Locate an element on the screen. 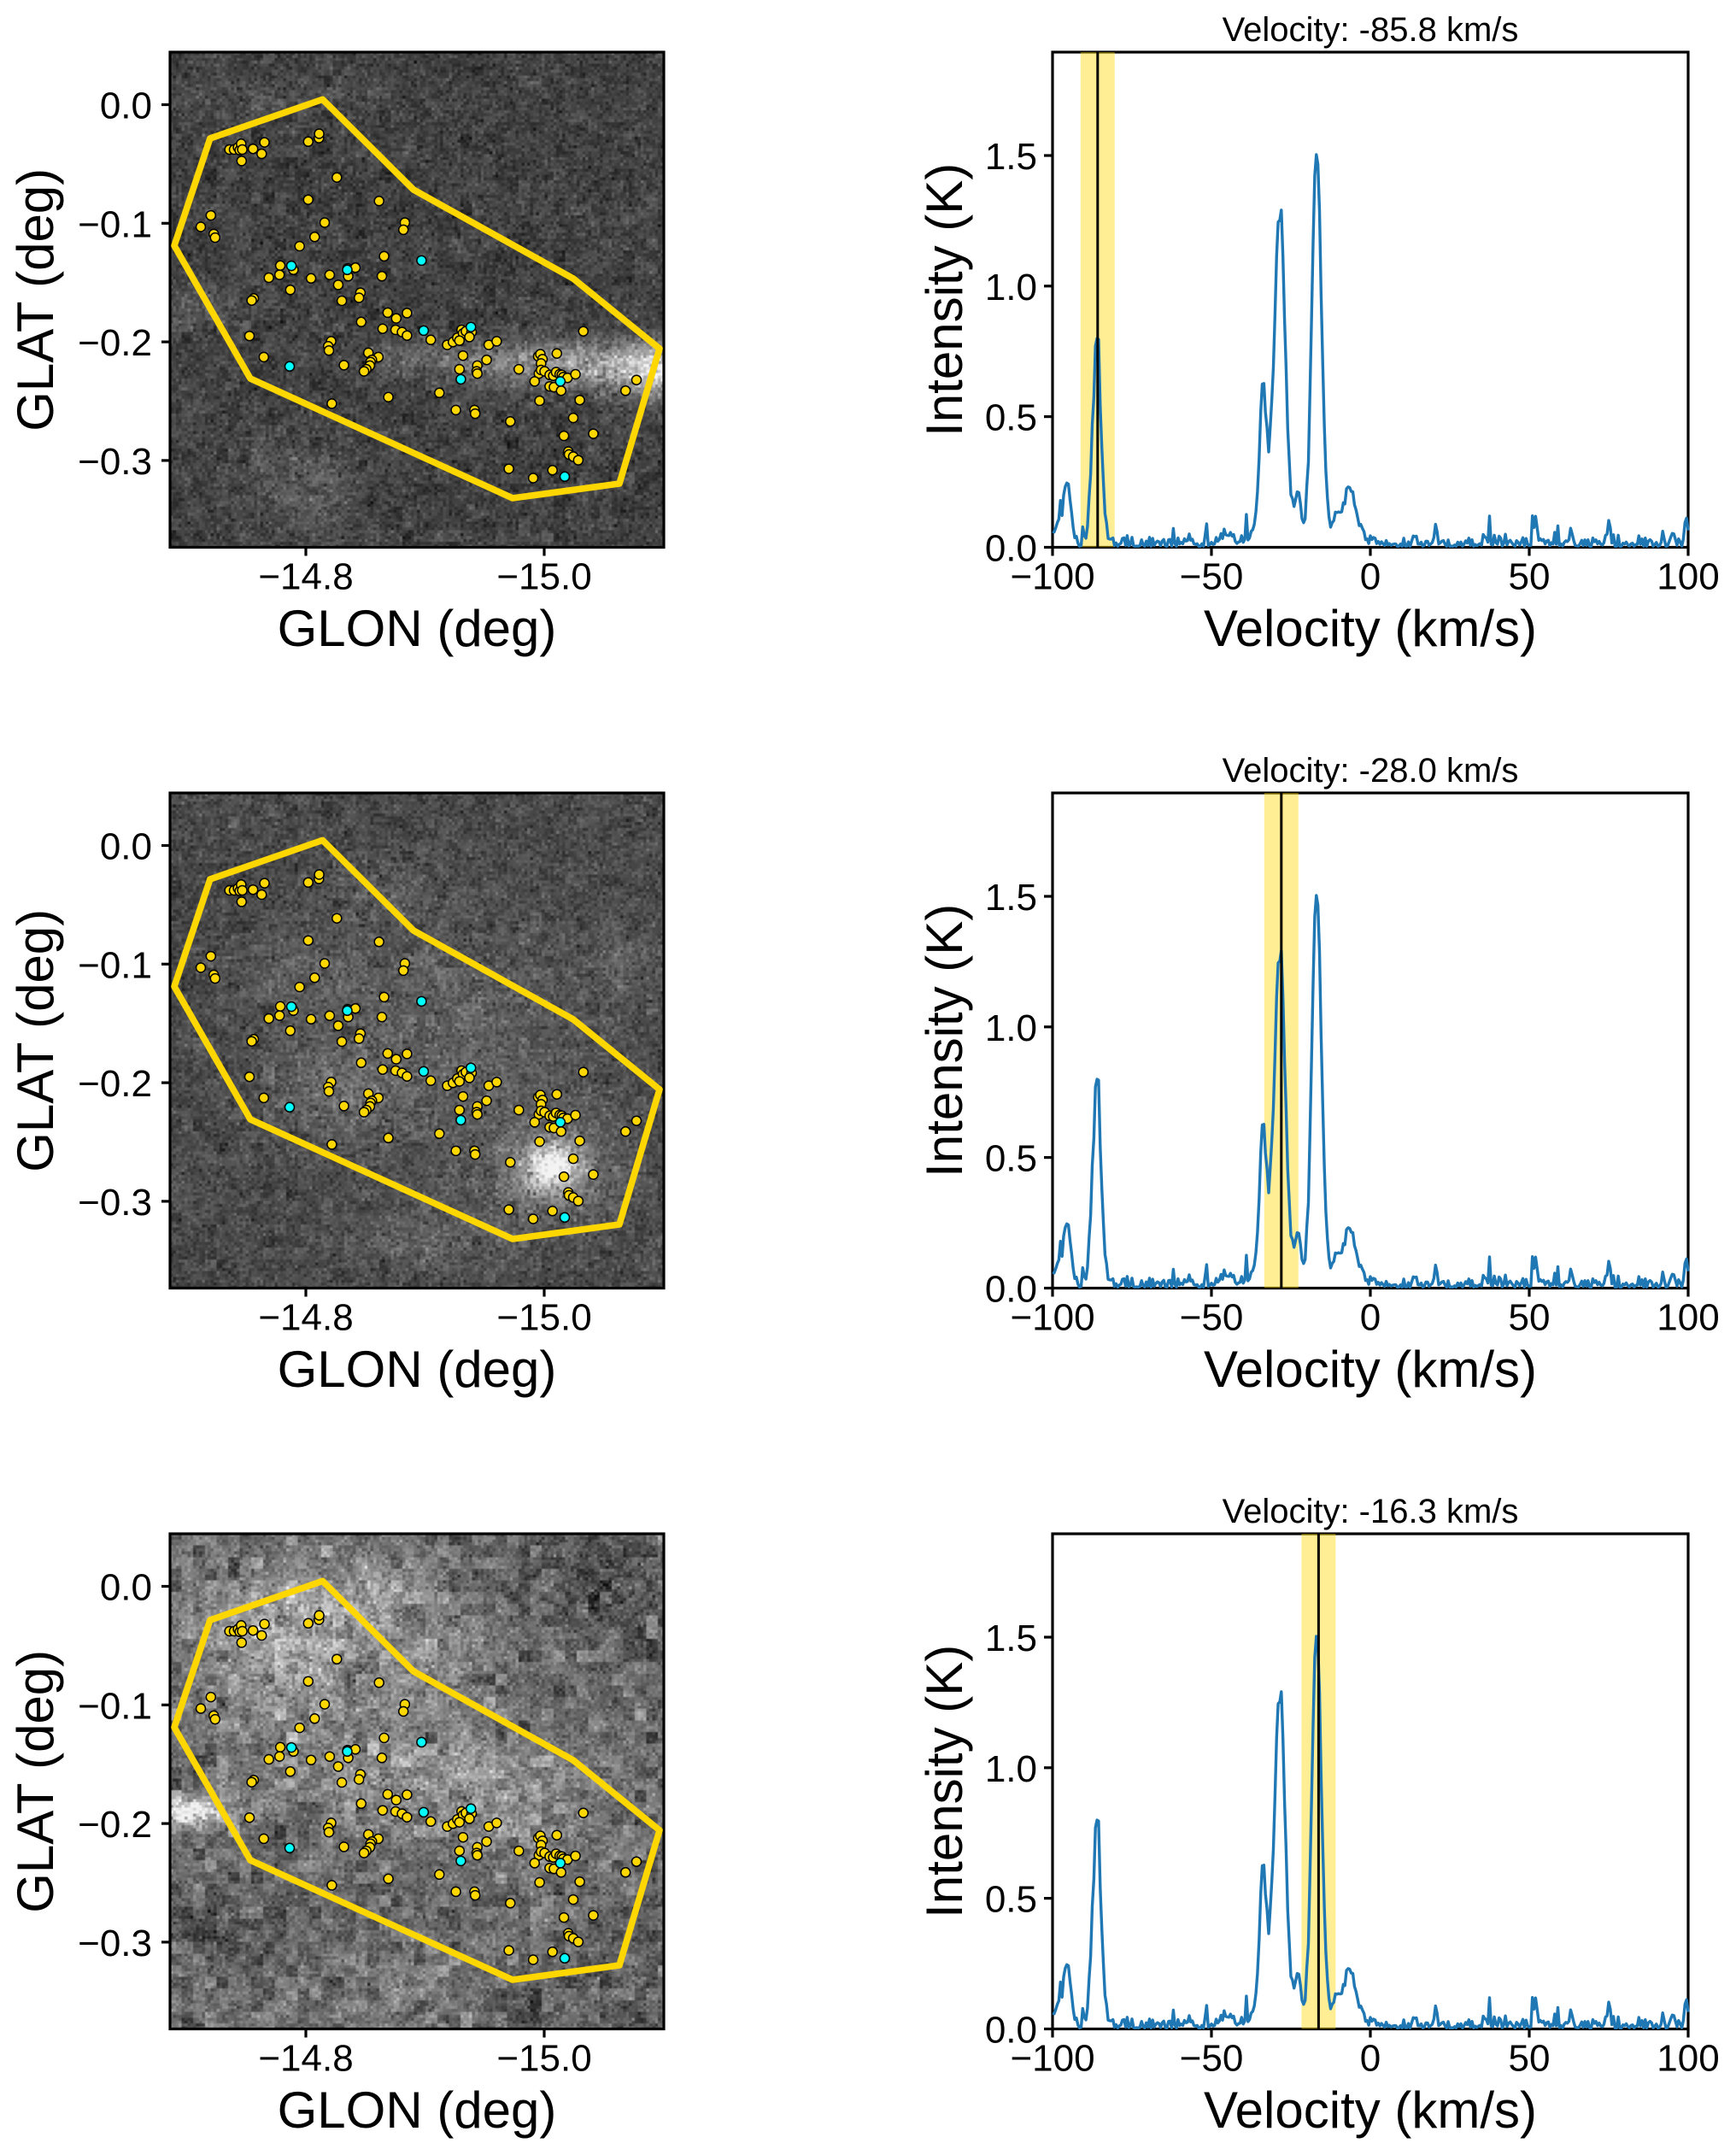 The width and height of the screenshot is (1736, 2149). svg-text: Velocity: -16.3 km/s is located at coordinates (1371, 1512).